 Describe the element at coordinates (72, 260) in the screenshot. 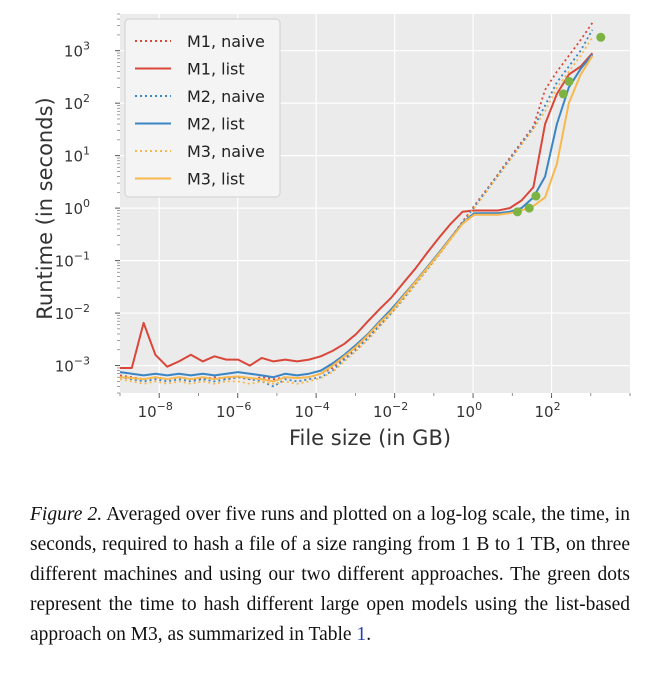

I see `y-tick-label: 10⁻¹` at that location.